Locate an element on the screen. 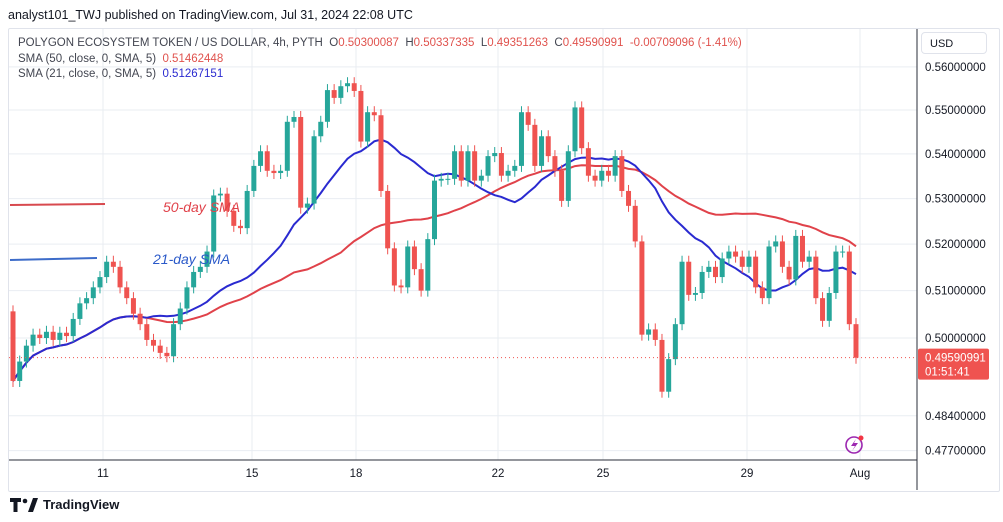  date-tick-label: 22 is located at coordinates (498, 474).